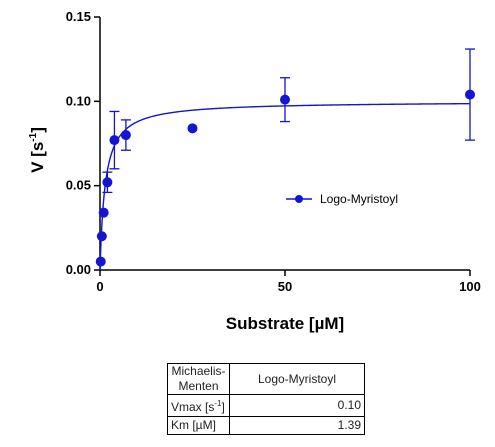 This screenshot has height=447, width=495. Describe the element at coordinates (297, 405) in the screenshot. I see `param-value-vmax: 0.10` at that location.